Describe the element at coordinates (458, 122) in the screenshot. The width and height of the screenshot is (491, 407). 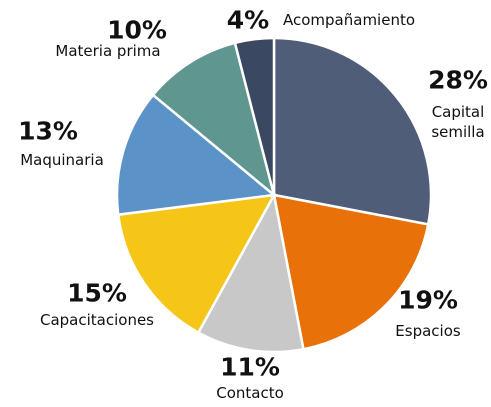
I see `category-label: Capital semilla` at that location.